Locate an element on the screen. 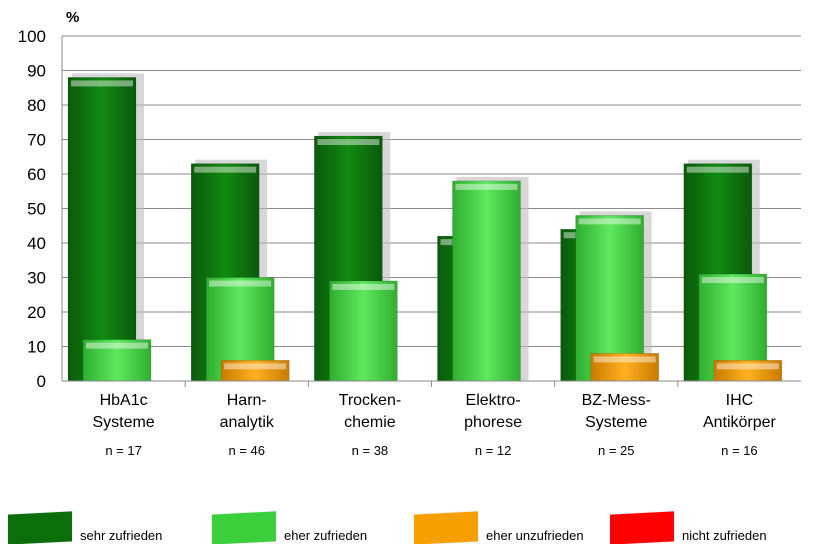 Image resolution: width=821 pixels, height=544 pixels. y-tick-label: 20 is located at coordinates (36, 312).